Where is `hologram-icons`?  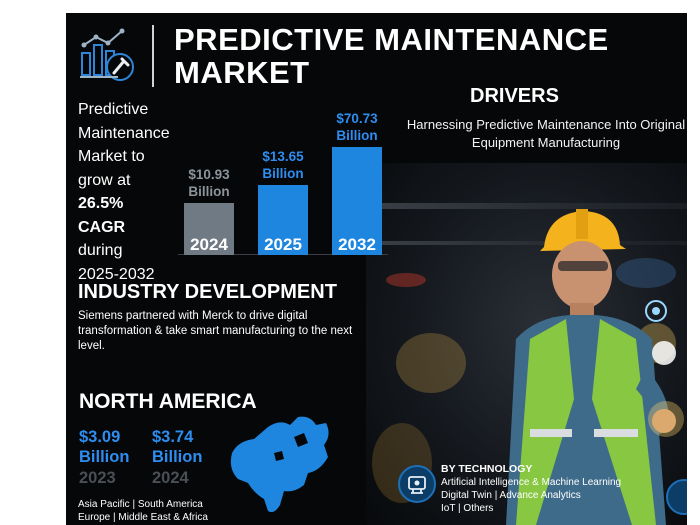
hologram-icons is located at coordinates (660, 332).